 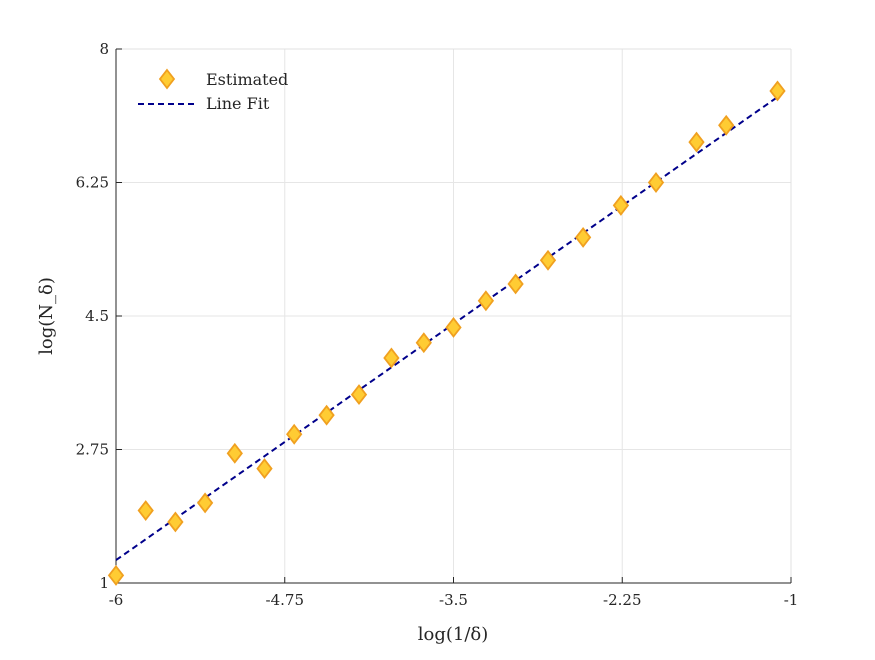 What do you see at coordinates (791, 600) in the screenshot?
I see `x-tick-label: -1` at bounding box center [791, 600].